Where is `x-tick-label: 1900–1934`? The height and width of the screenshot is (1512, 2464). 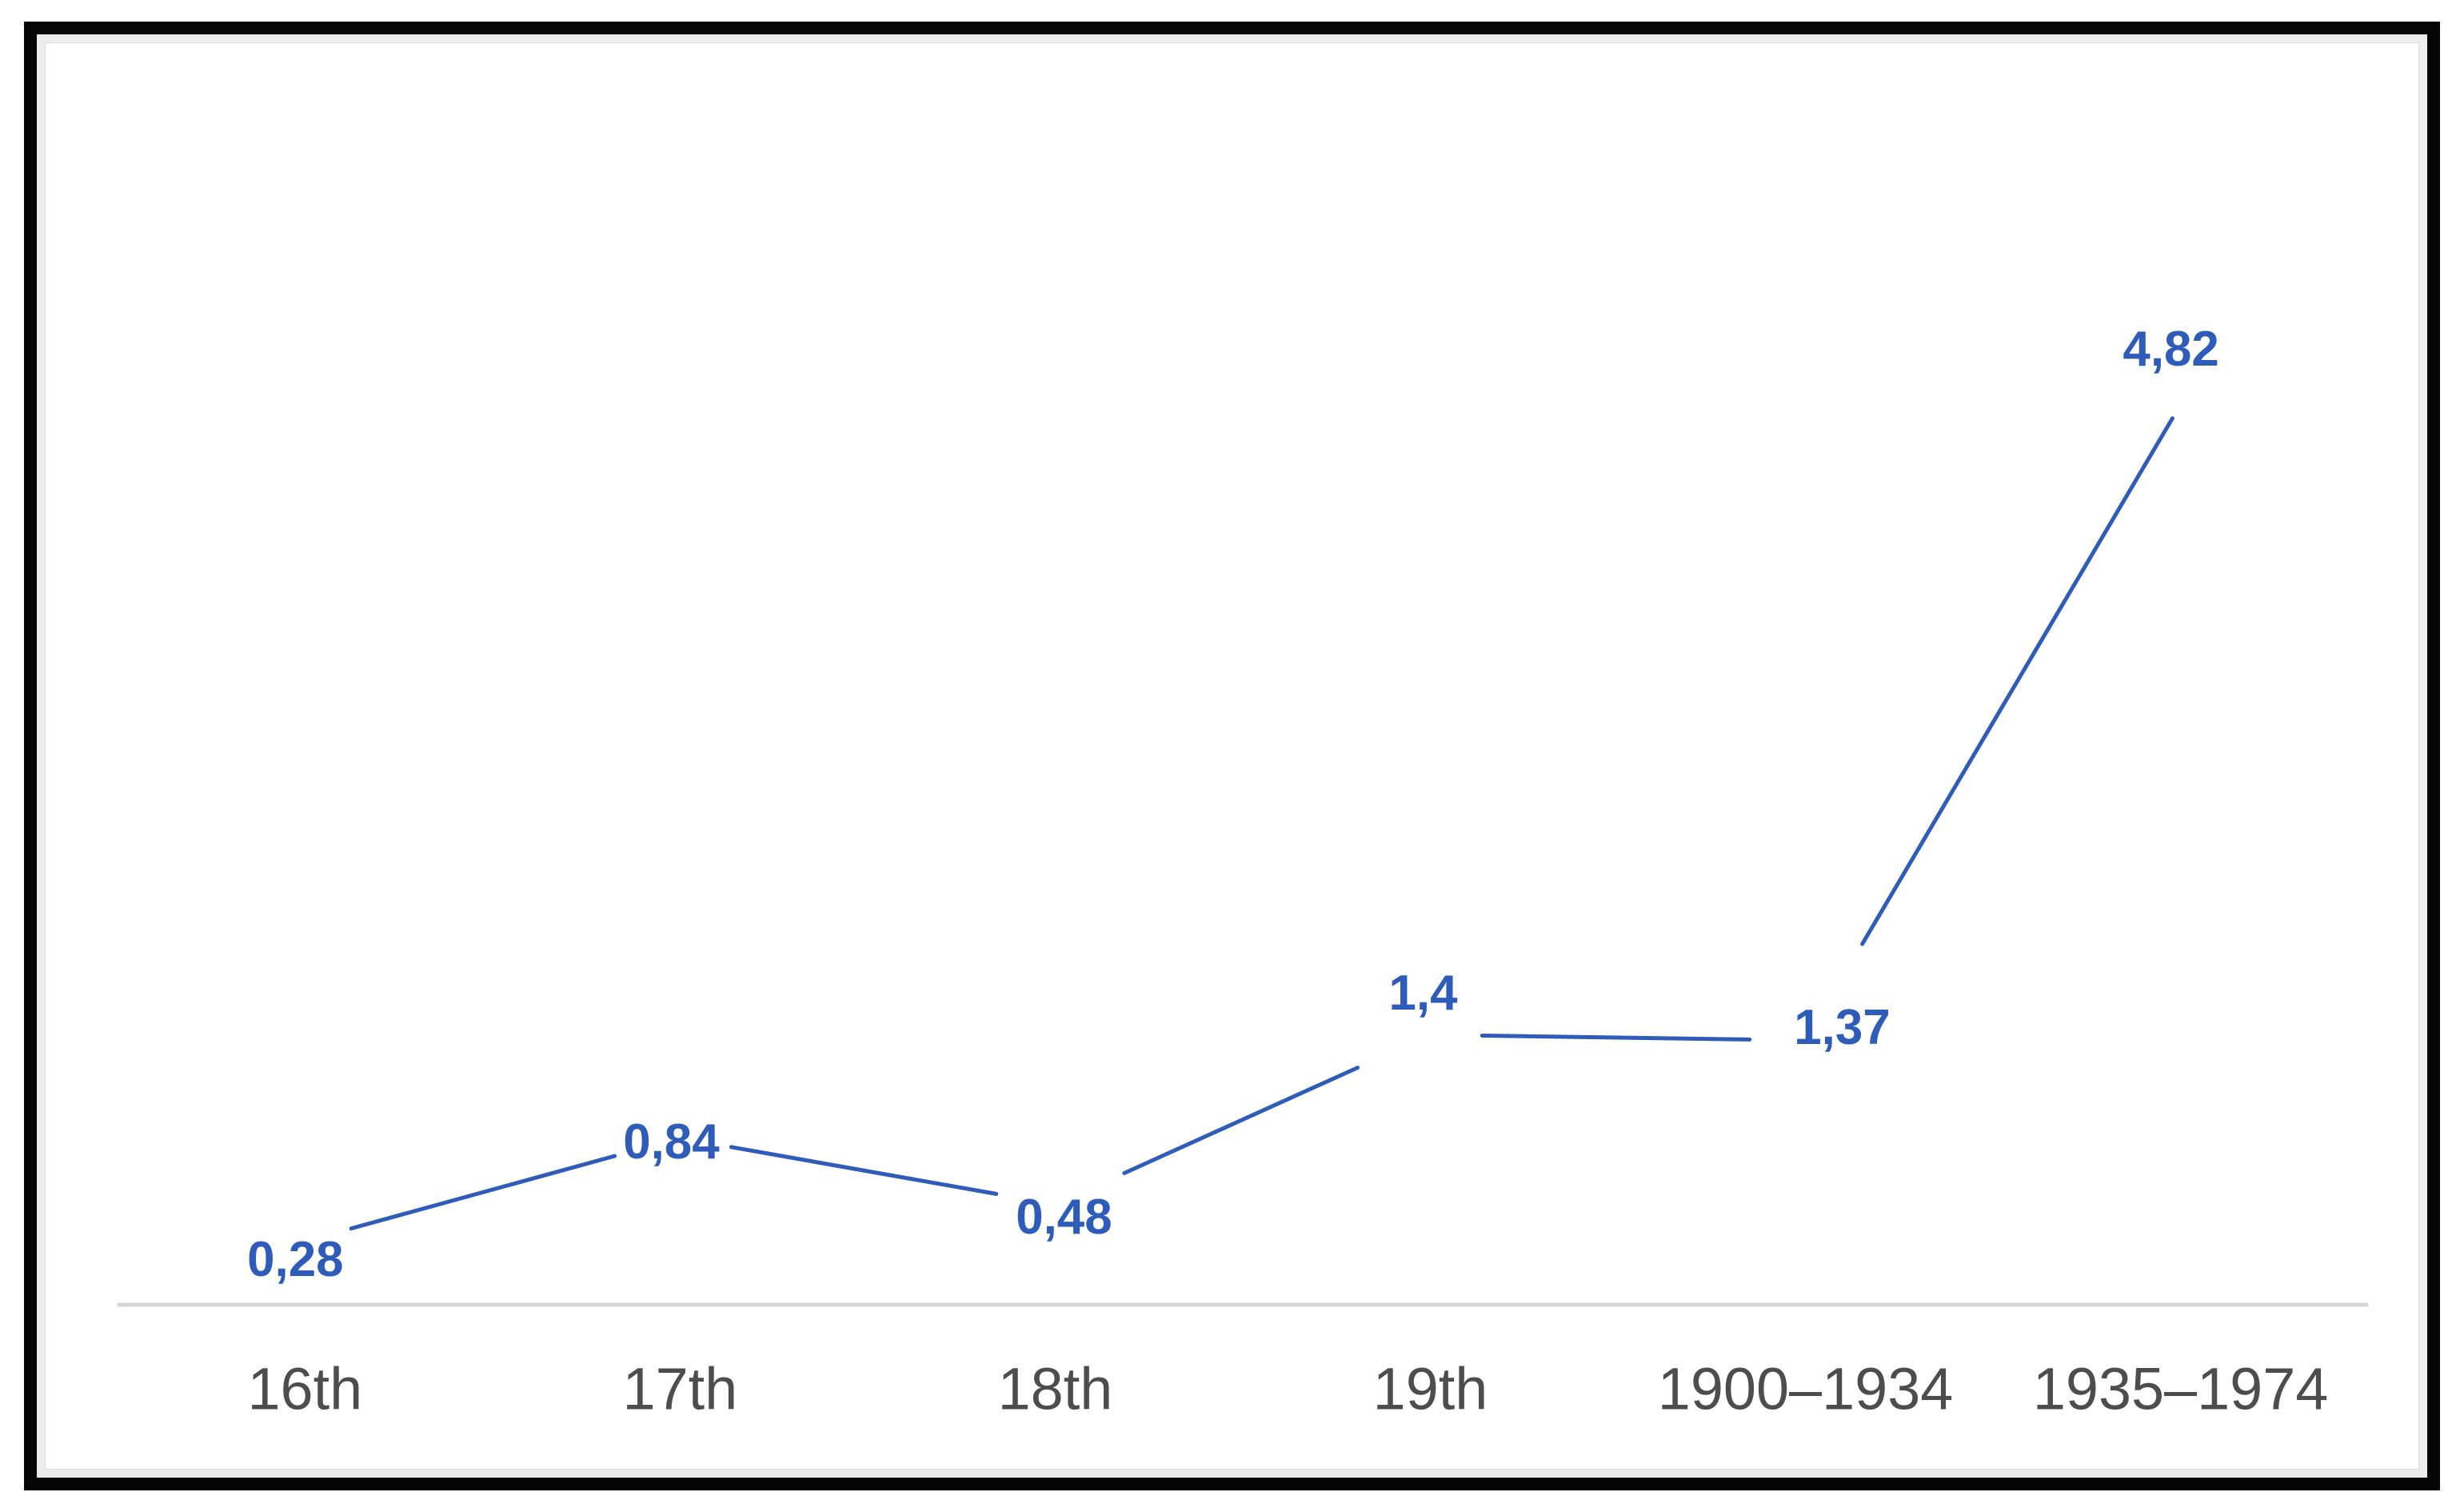 x-tick-label: 1900–1934 is located at coordinates (1806, 1388).